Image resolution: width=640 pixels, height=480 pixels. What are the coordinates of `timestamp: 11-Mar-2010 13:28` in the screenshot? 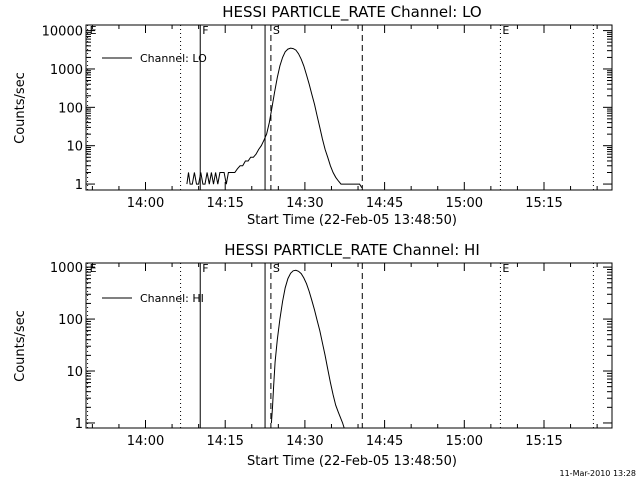 It's located at (598, 473).